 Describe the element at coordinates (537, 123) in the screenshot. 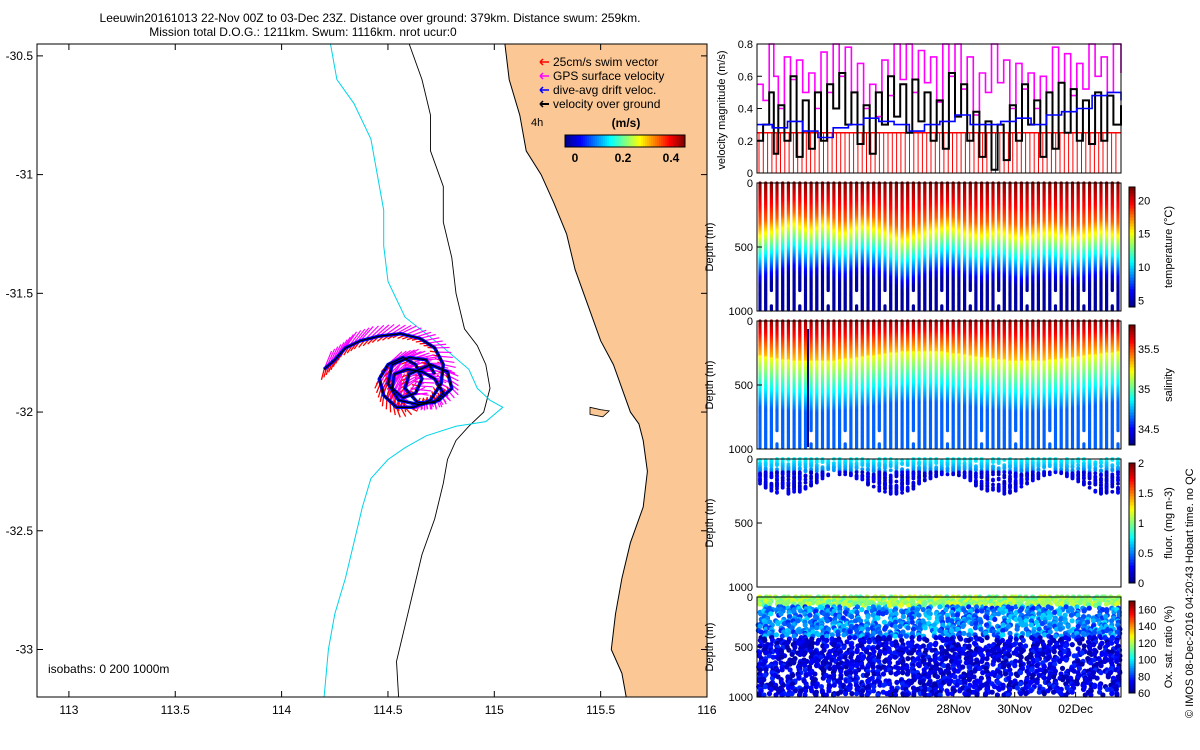

I see `time-marker-label: 4h` at that location.